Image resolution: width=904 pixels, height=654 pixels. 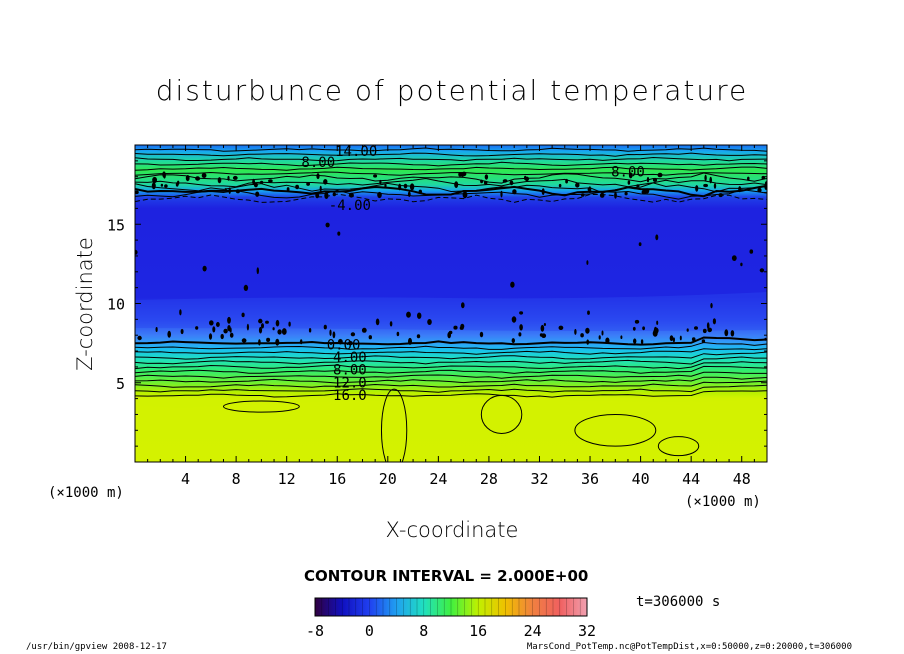 I want to click on colorbar-tick-label: 24, so click(x=533, y=631).